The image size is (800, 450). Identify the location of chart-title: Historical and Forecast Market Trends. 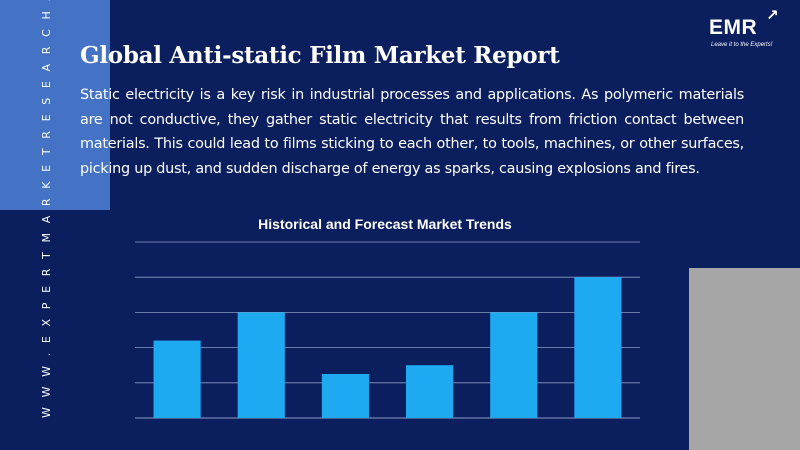
(385, 224).